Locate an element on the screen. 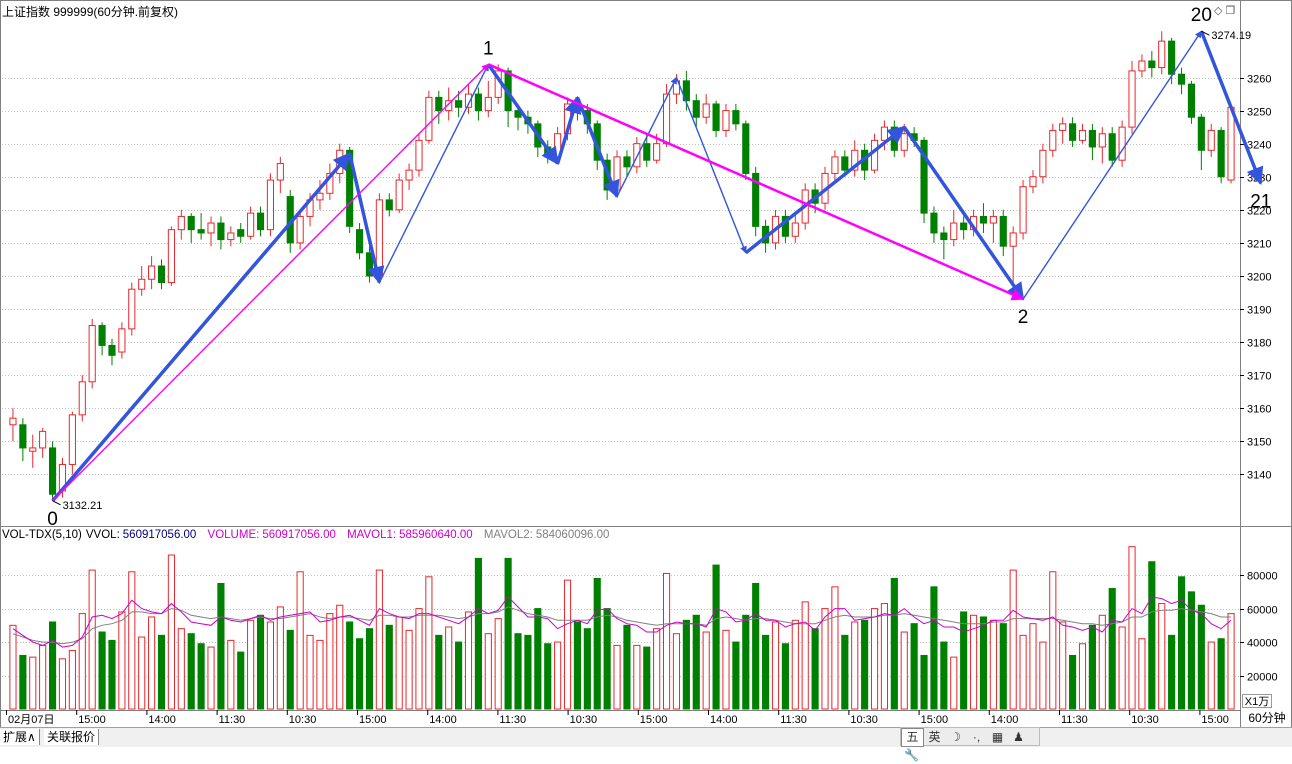 The width and height of the screenshot is (1292, 764). ime-keyboard-icon: ▦ is located at coordinates (997, 737).